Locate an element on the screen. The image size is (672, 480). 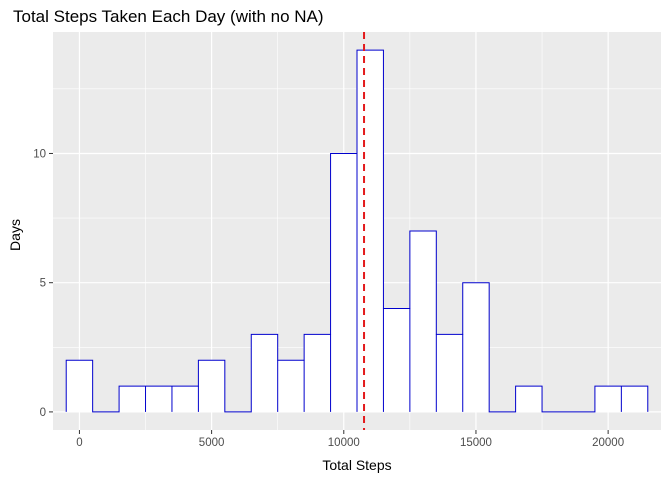
y-tick-label: 5 is located at coordinates (43, 284).